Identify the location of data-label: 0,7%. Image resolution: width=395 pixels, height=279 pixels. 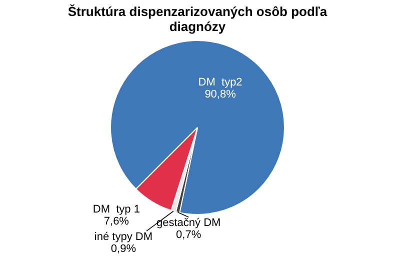
(189, 235).